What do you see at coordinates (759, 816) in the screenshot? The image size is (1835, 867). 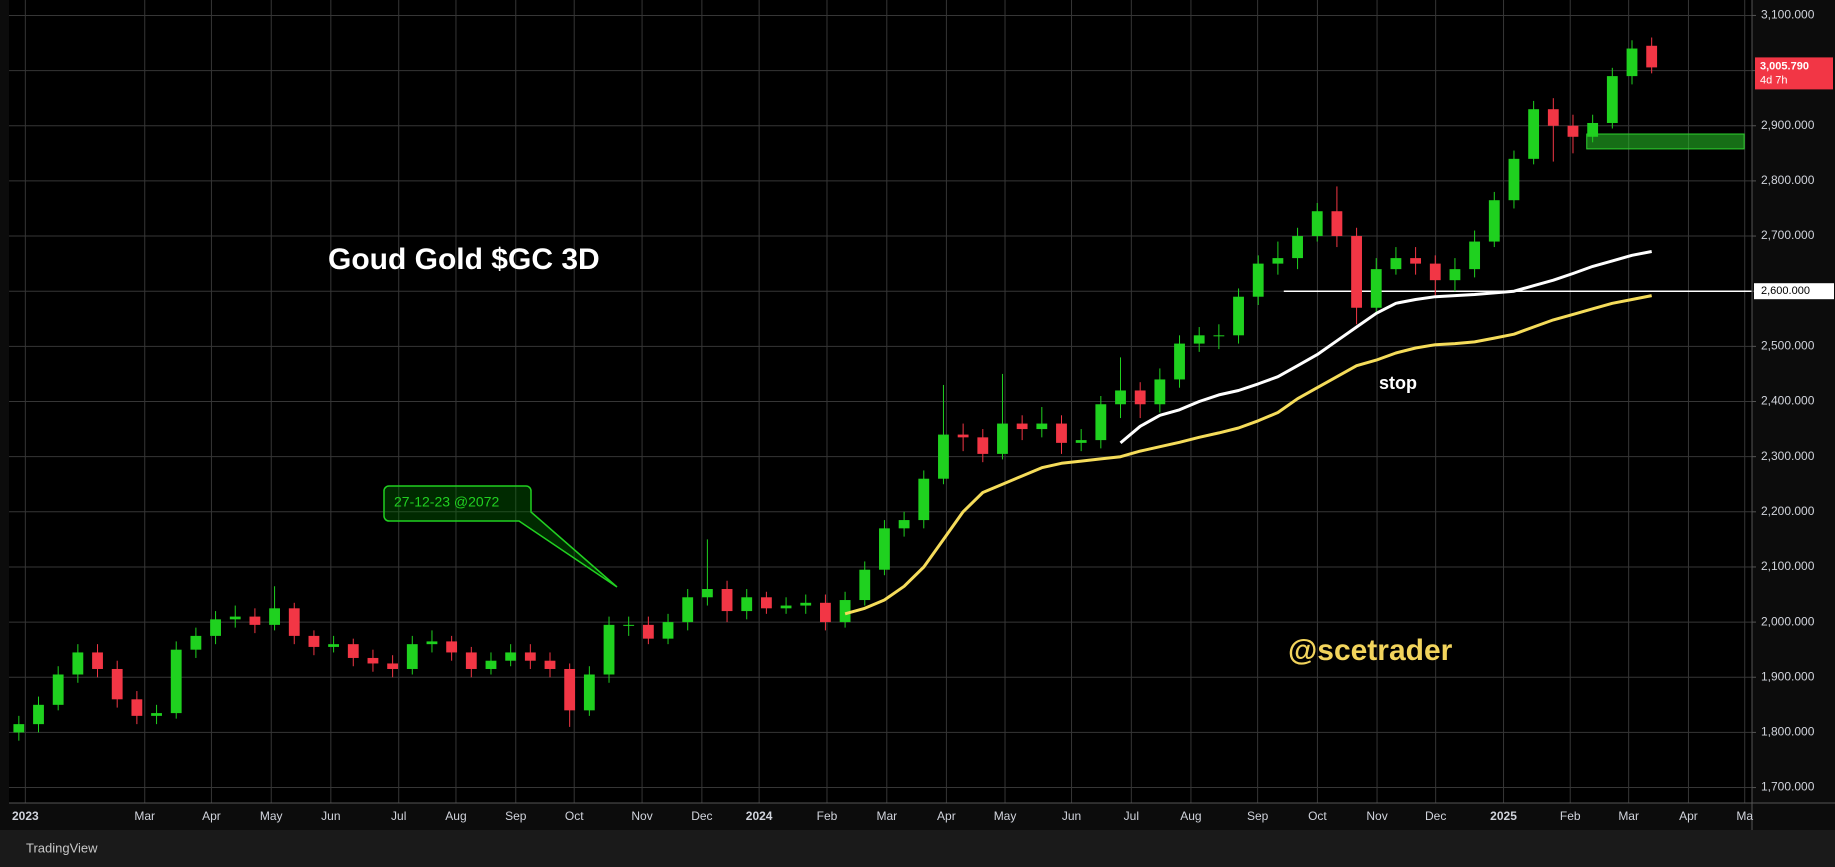 I see `x-tick-label: 2024` at bounding box center [759, 816].